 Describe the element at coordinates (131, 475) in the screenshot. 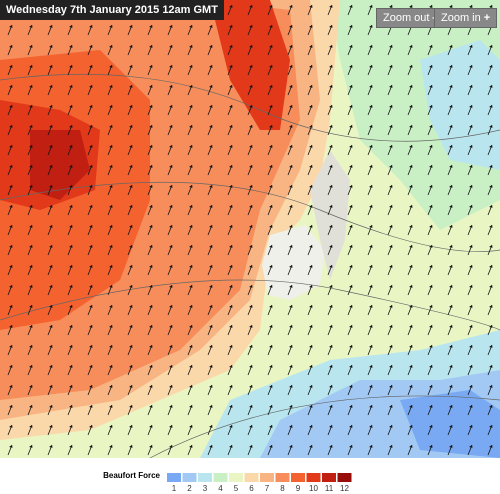

I see `legend-title: Beaufort Force` at that location.